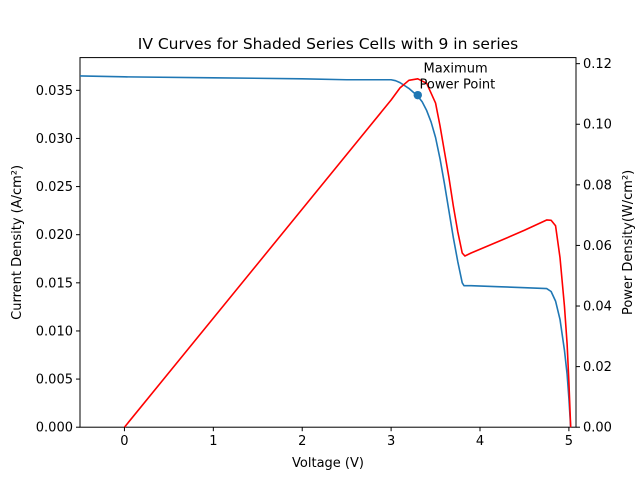 The height and width of the screenshot is (480, 640). Describe the element at coordinates (628, 242) in the screenshot. I see `y2-axis-label: Power Density(W/cm²)` at that location.